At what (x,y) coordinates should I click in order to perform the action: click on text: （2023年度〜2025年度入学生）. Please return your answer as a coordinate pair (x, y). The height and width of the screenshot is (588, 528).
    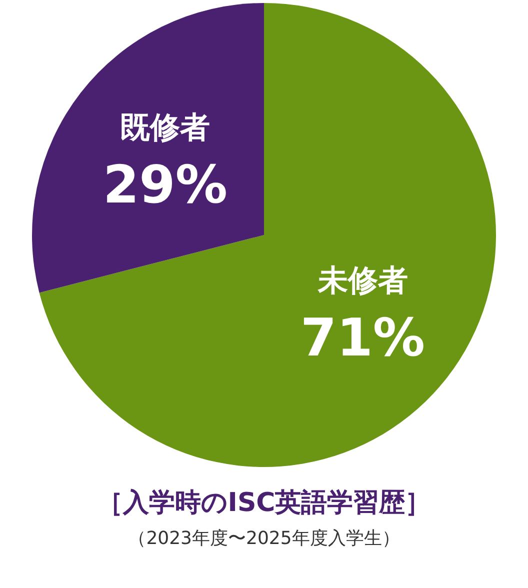
    Looking at the image, I should click on (264, 538).